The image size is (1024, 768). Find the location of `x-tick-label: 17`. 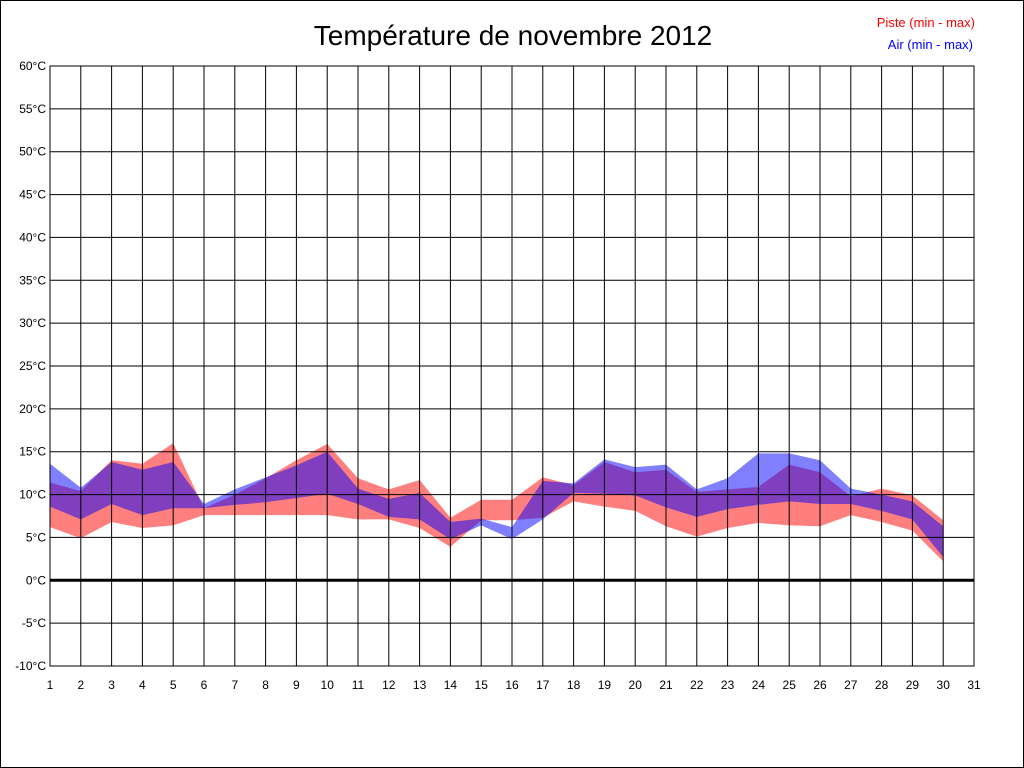

x-tick-label: 17 is located at coordinates (543, 685).